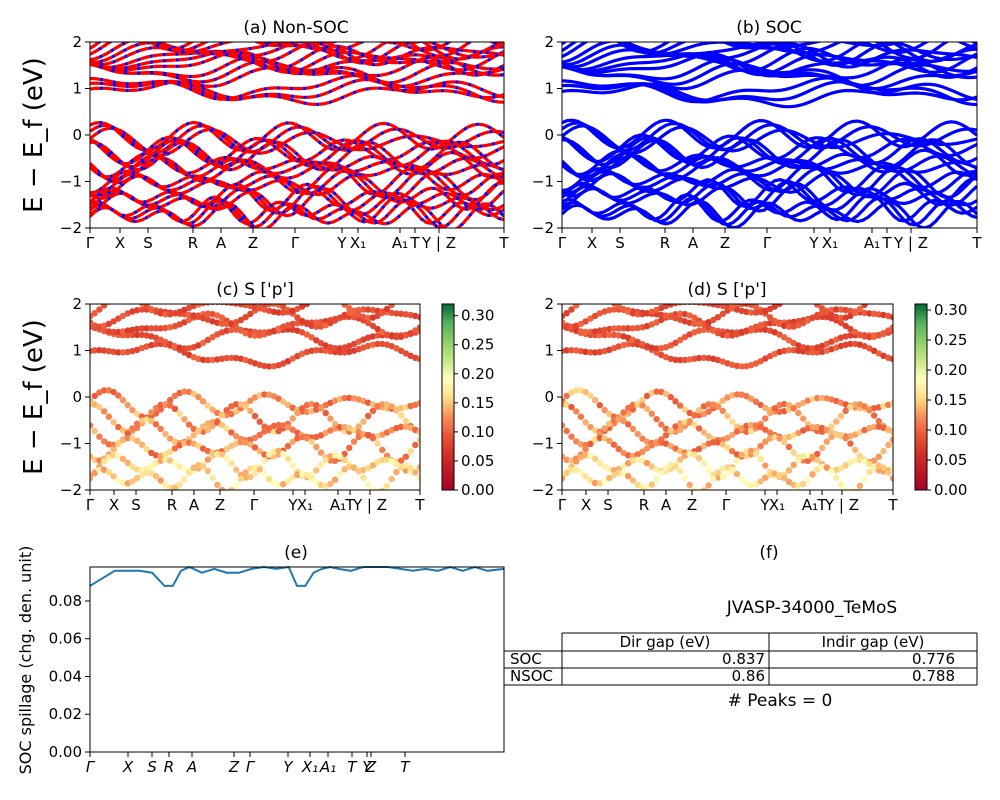 The width and height of the screenshot is (1000, 800). I want to click on table-cell: 0.776, so click(933, 659).